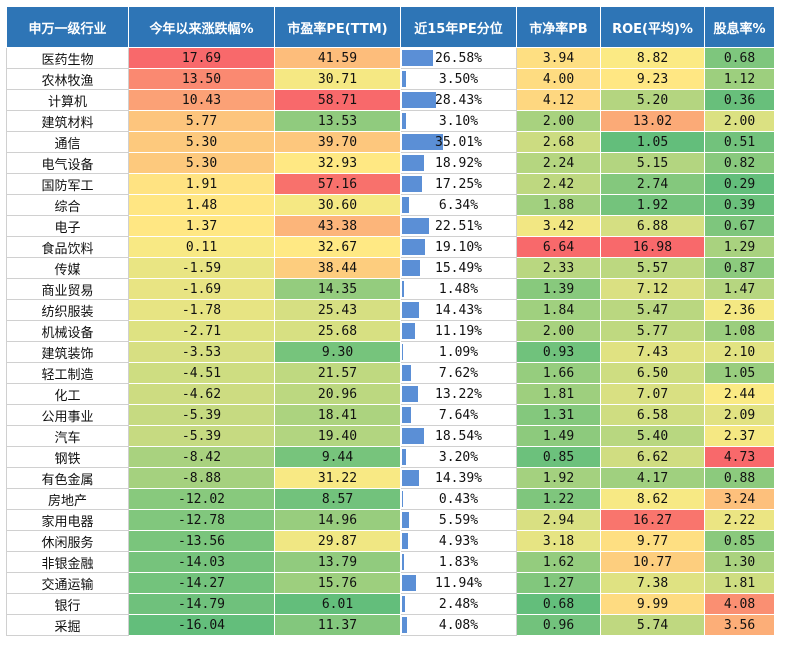 This screenshot has width=787, height=653. Describe the element at coordinates (558, 394) in the screenshot. I see `pb-cell: 1.81` at that location.